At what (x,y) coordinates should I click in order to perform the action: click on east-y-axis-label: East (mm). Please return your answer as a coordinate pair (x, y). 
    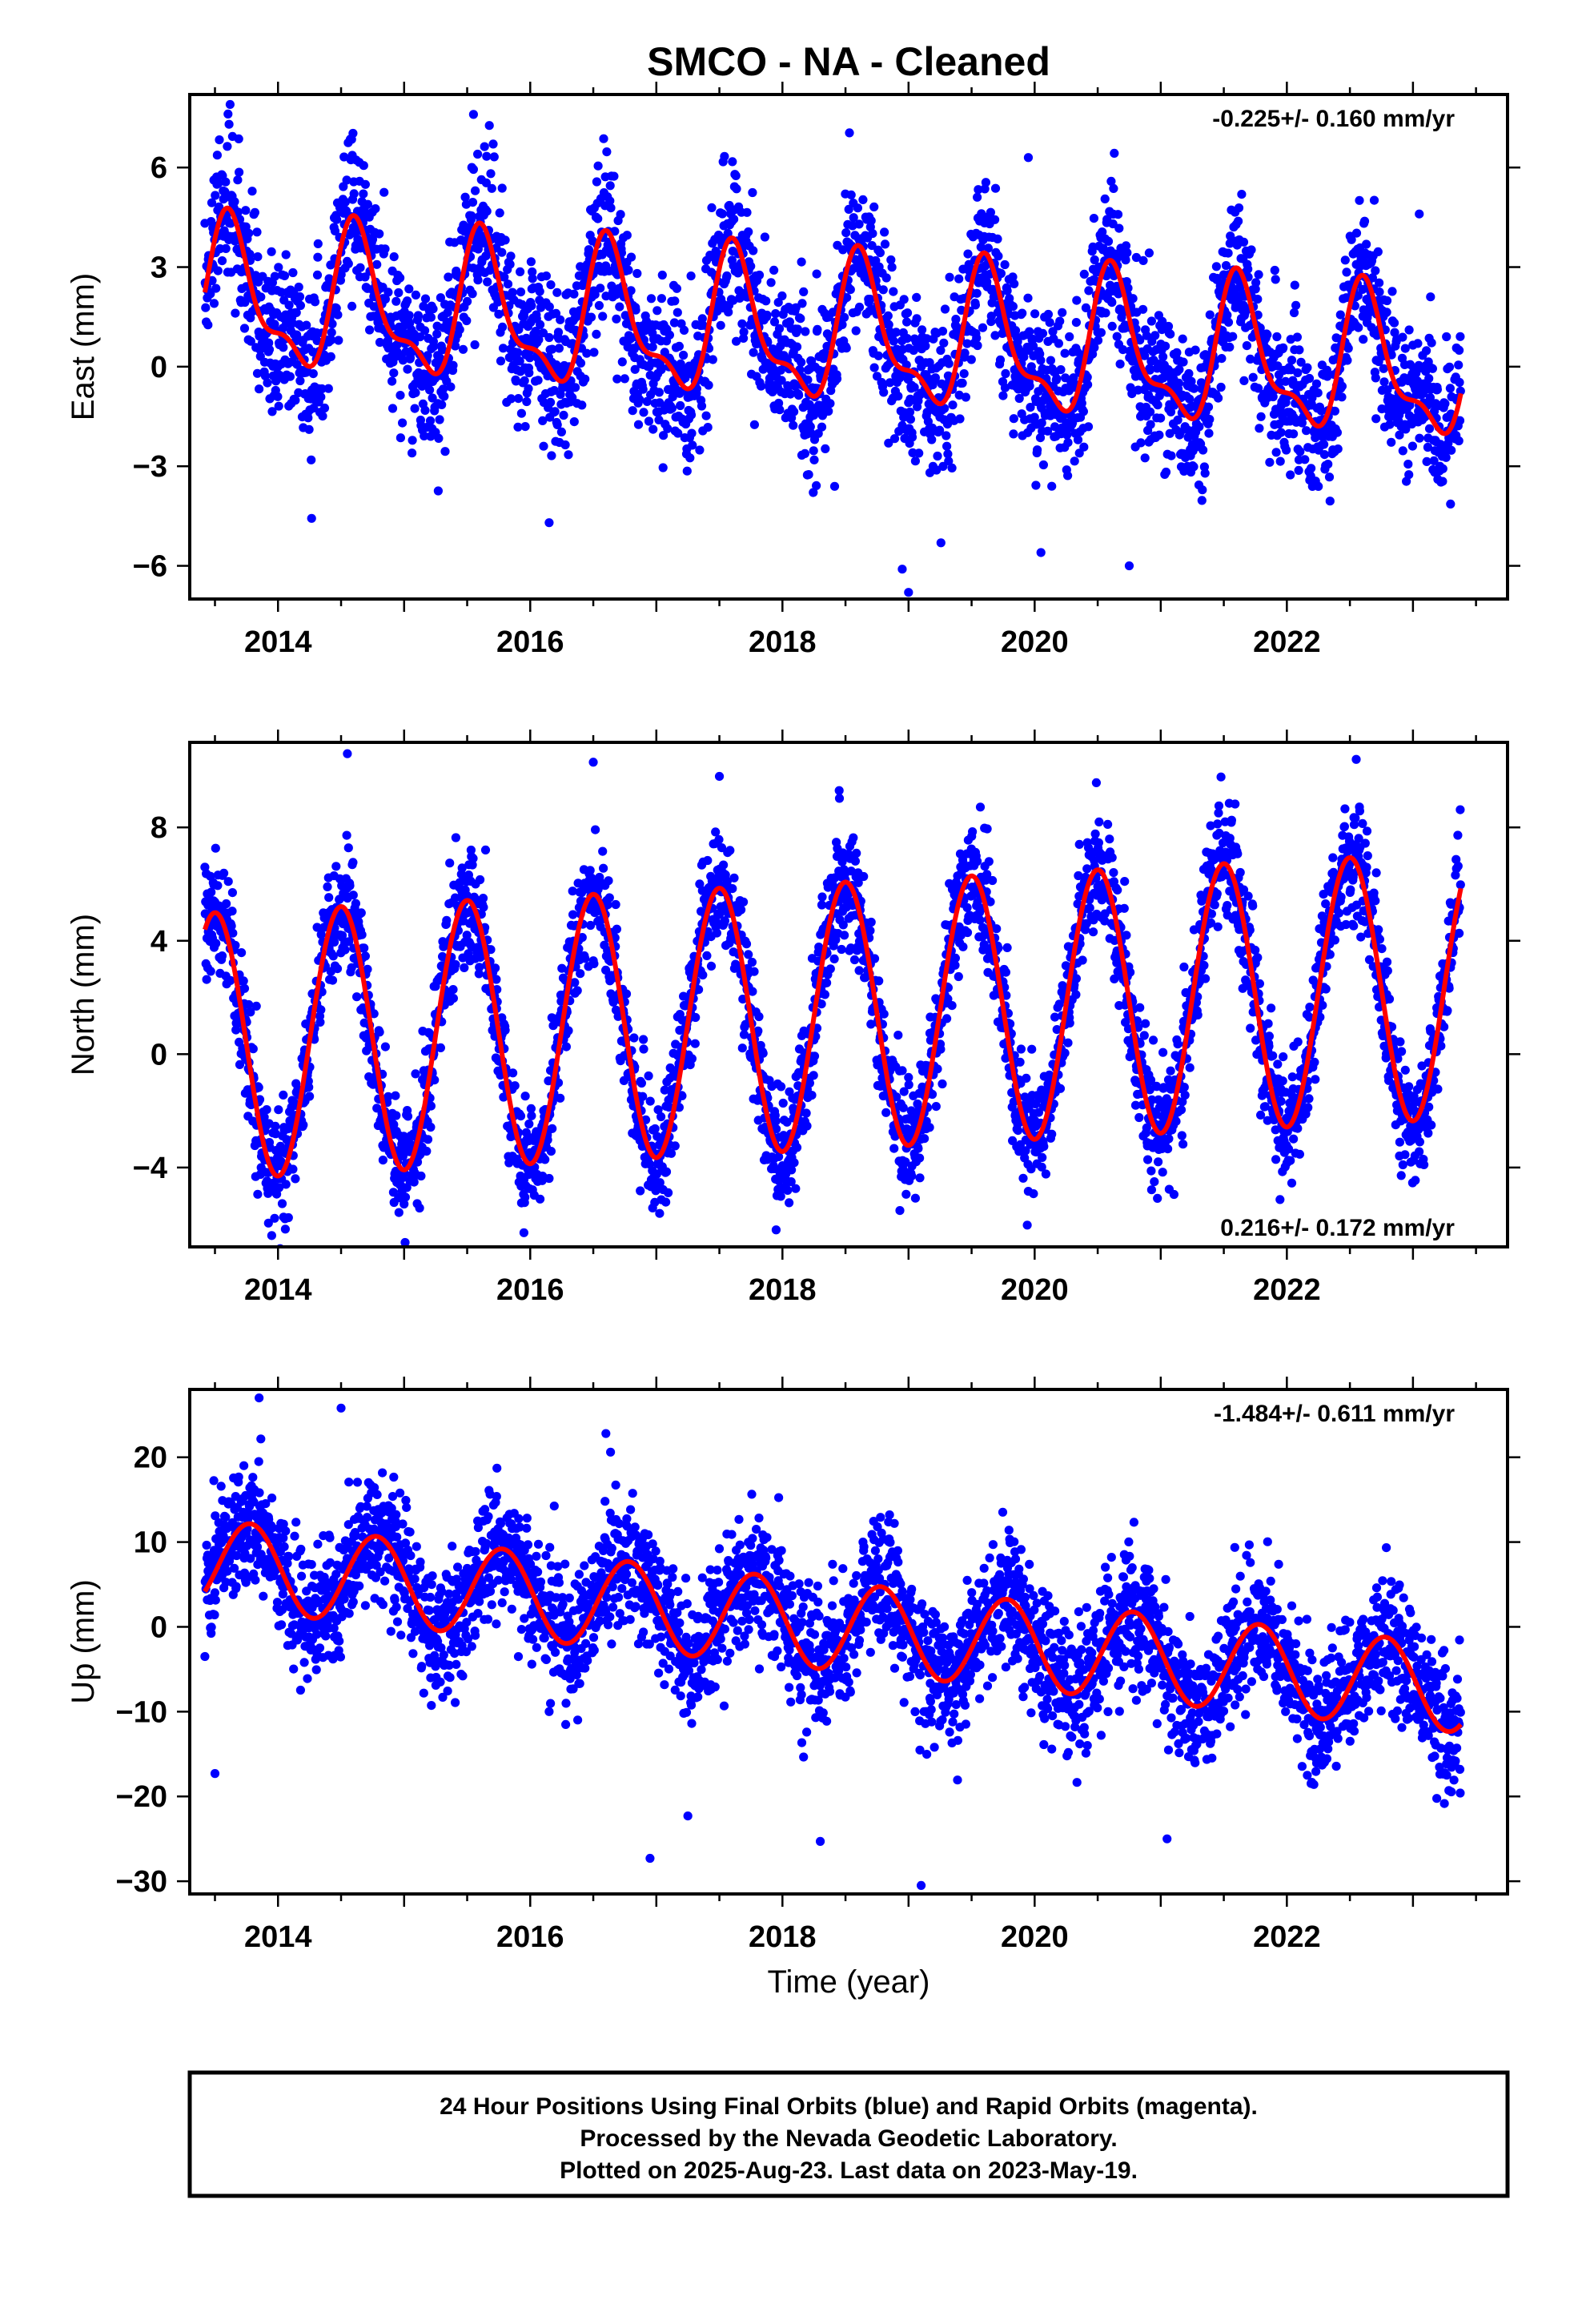
    Looking at the image, I should click on (84, 346).